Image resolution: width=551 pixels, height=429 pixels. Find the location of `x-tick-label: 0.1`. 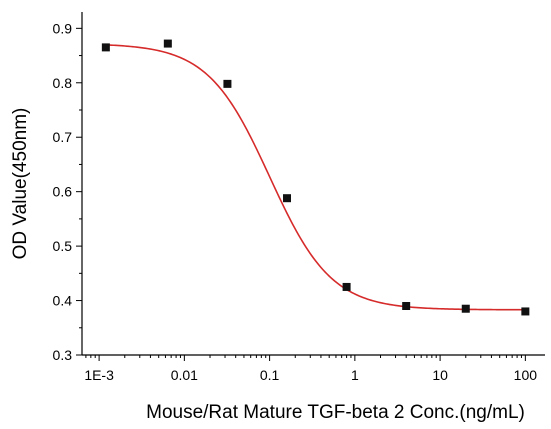

x-tick-label: 0.1 is located at coordinates (270, 375).